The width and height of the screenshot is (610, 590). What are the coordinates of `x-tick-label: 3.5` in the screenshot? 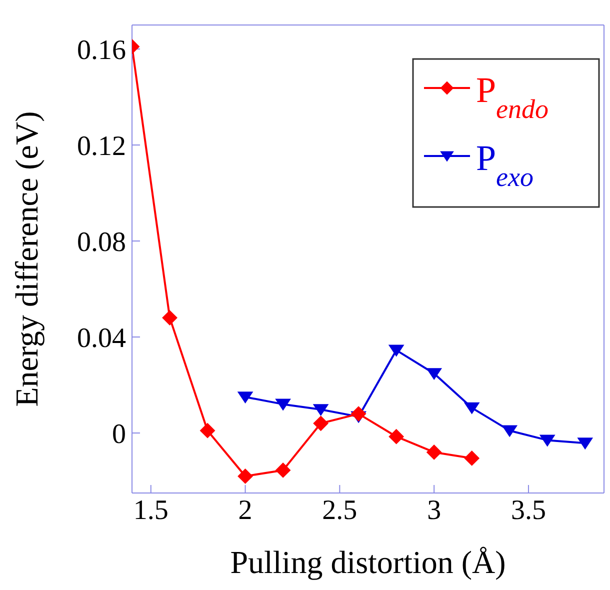 It's located at (528, 510).